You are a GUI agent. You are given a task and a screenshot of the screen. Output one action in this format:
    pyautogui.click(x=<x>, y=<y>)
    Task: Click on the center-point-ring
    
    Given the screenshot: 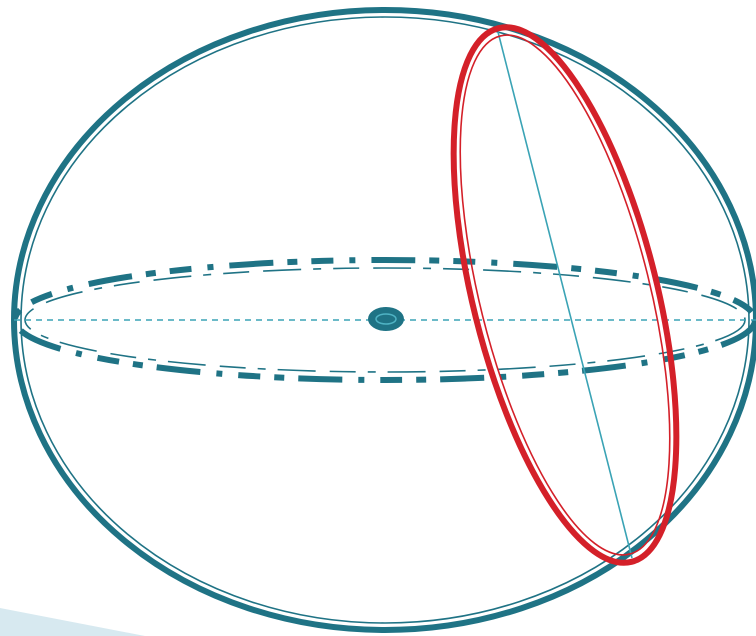 What is the action you would take?
    pyautogui.click(x=386, y=319)
    